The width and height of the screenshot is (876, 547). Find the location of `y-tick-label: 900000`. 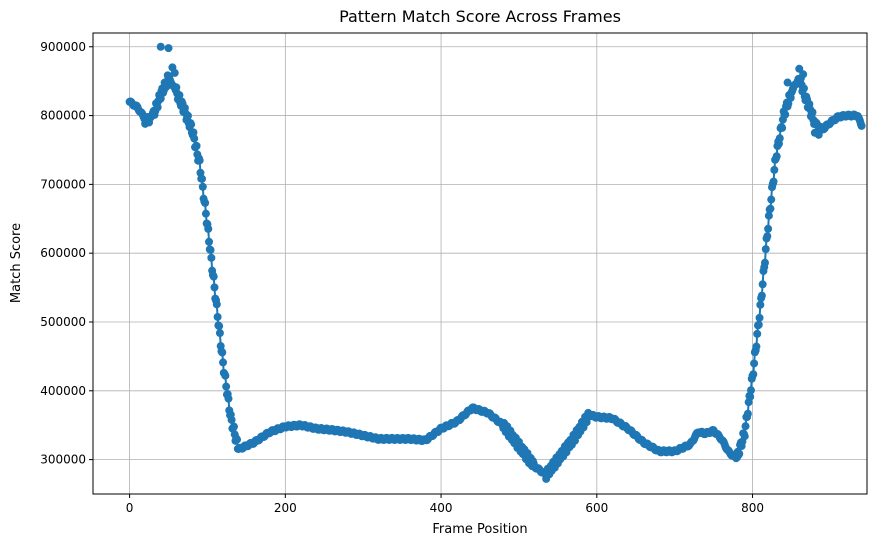

y-tick-label: 900000 is located at coordinates (63, 47).